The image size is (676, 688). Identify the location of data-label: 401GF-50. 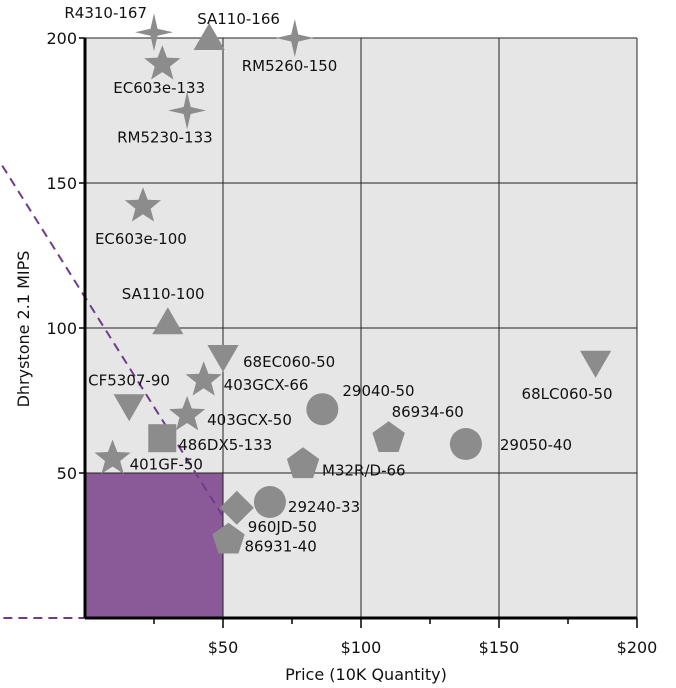
(166, 465).